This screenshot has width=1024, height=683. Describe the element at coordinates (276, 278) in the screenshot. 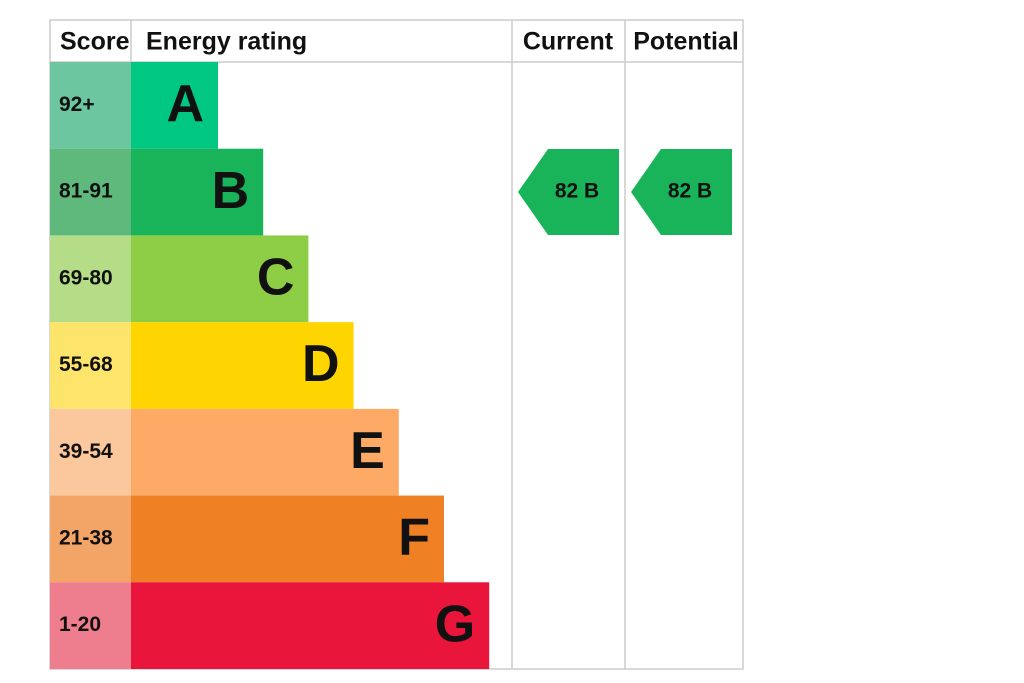

I see `rating-letter: C` at that location.